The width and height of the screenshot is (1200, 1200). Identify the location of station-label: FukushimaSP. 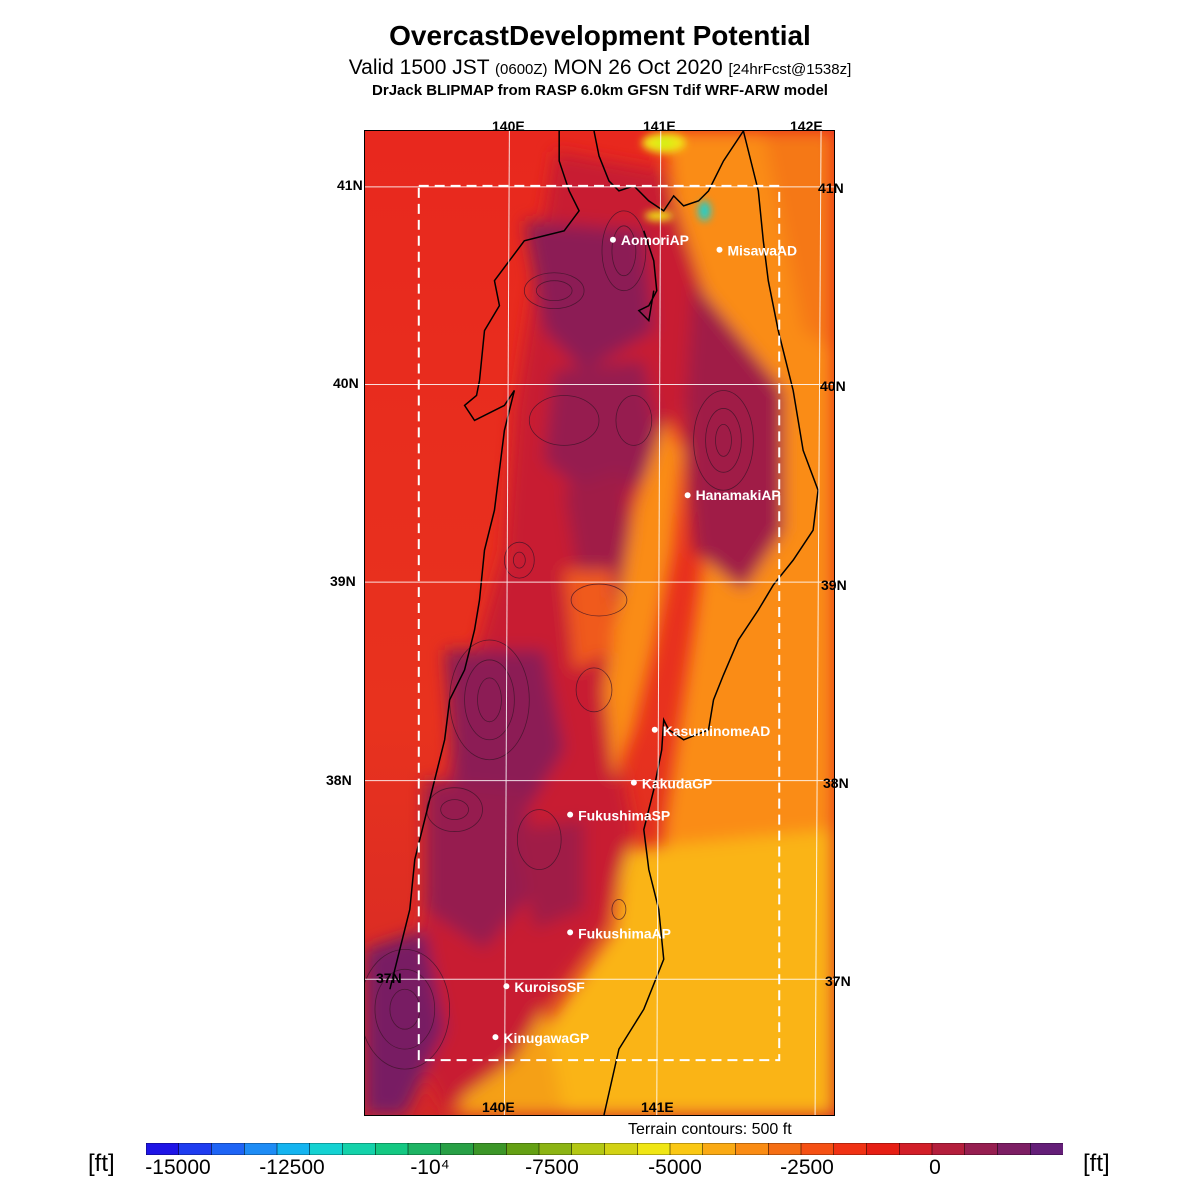
(624, 816).